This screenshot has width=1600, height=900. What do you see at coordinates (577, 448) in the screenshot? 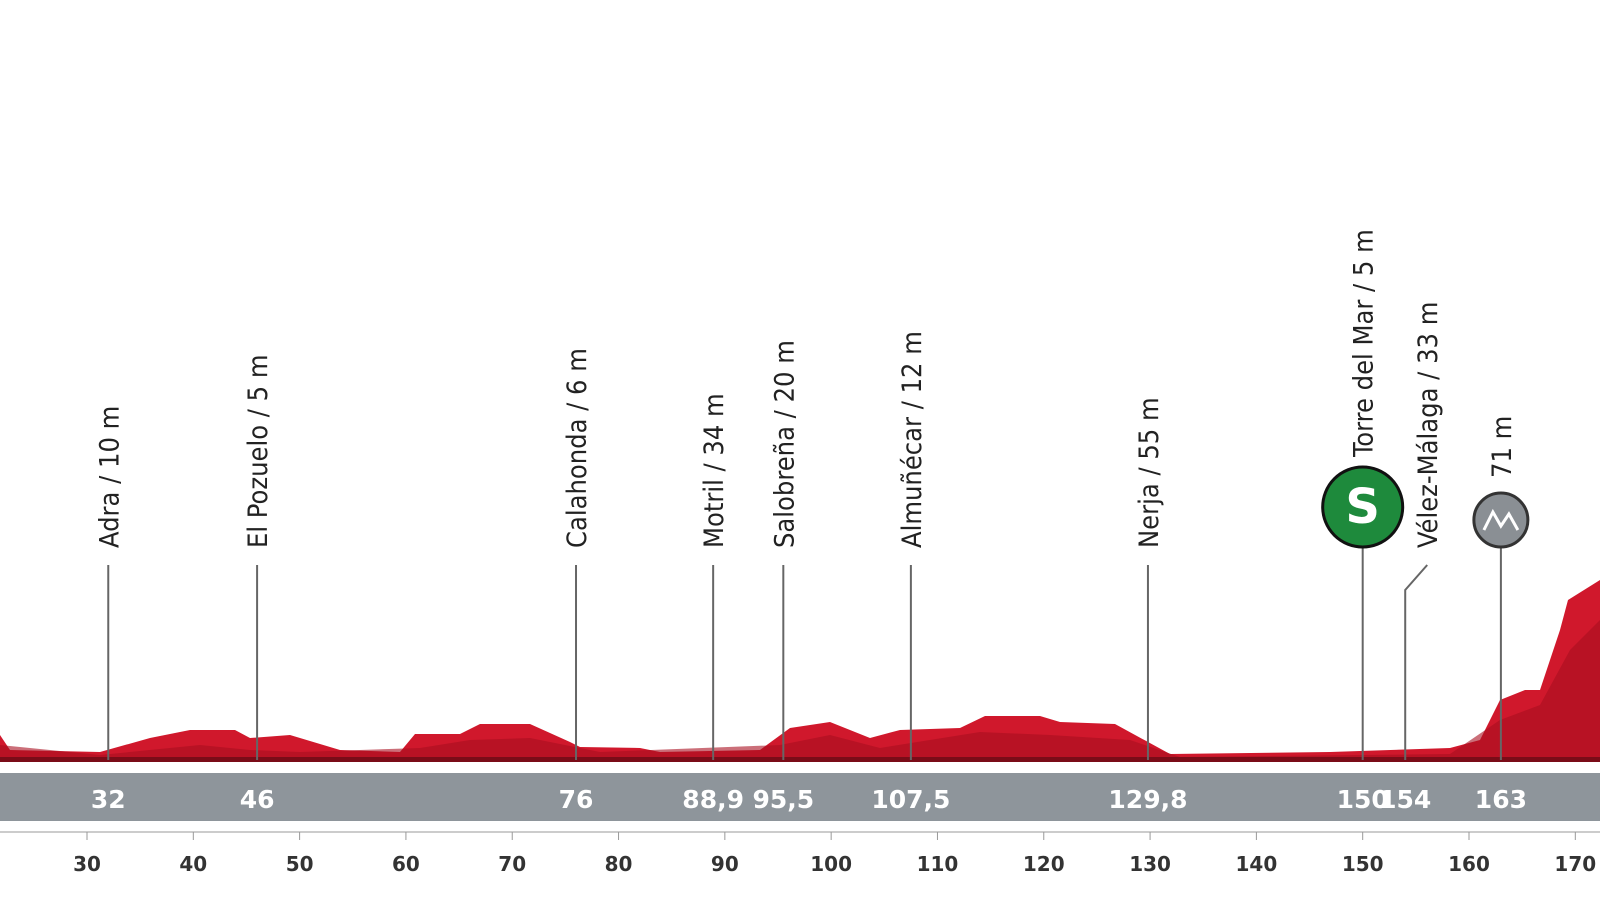
I see `waypoint-label: Calahonda / 6 m` at bounding box center [577, 448].